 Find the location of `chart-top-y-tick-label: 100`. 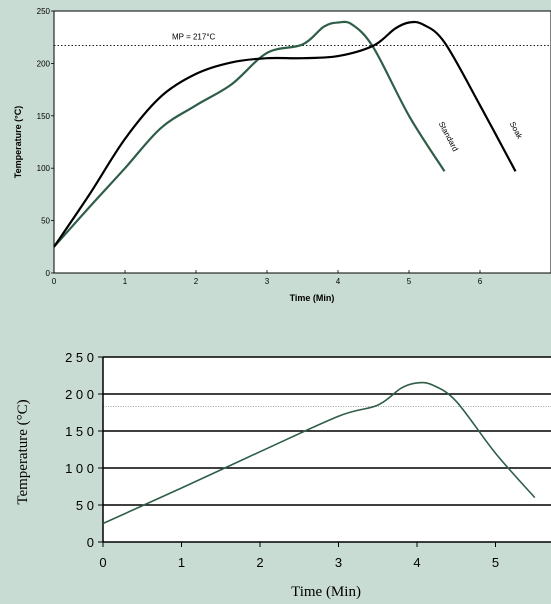

chart-top-y-tick-label: 100 is located at coordinates (44, 168).